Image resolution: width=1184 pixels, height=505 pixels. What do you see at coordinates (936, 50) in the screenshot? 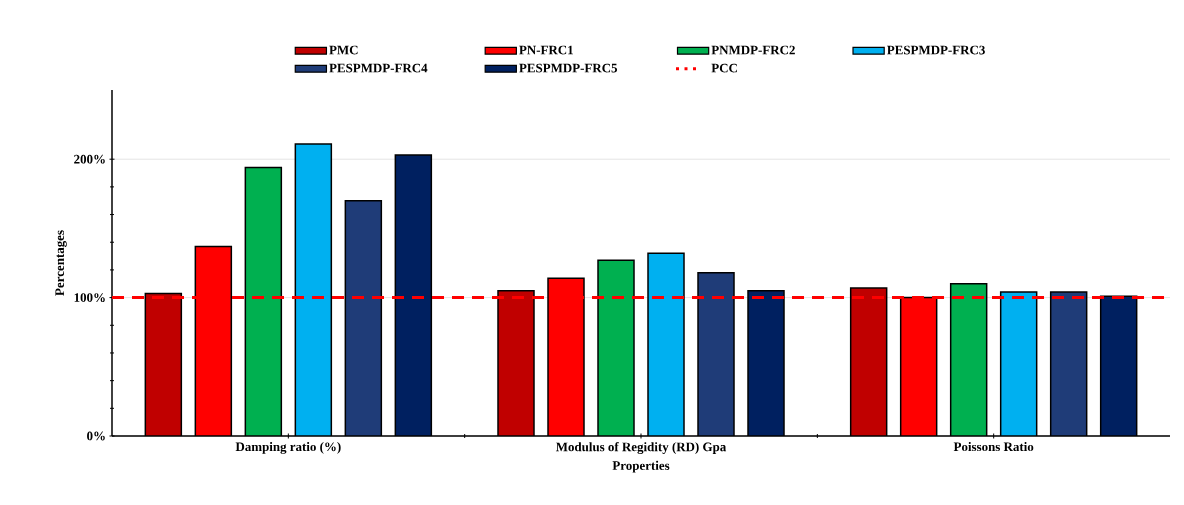
I see `legend-label: PESPMDP-FRC3` at bounding box center [936, 50].